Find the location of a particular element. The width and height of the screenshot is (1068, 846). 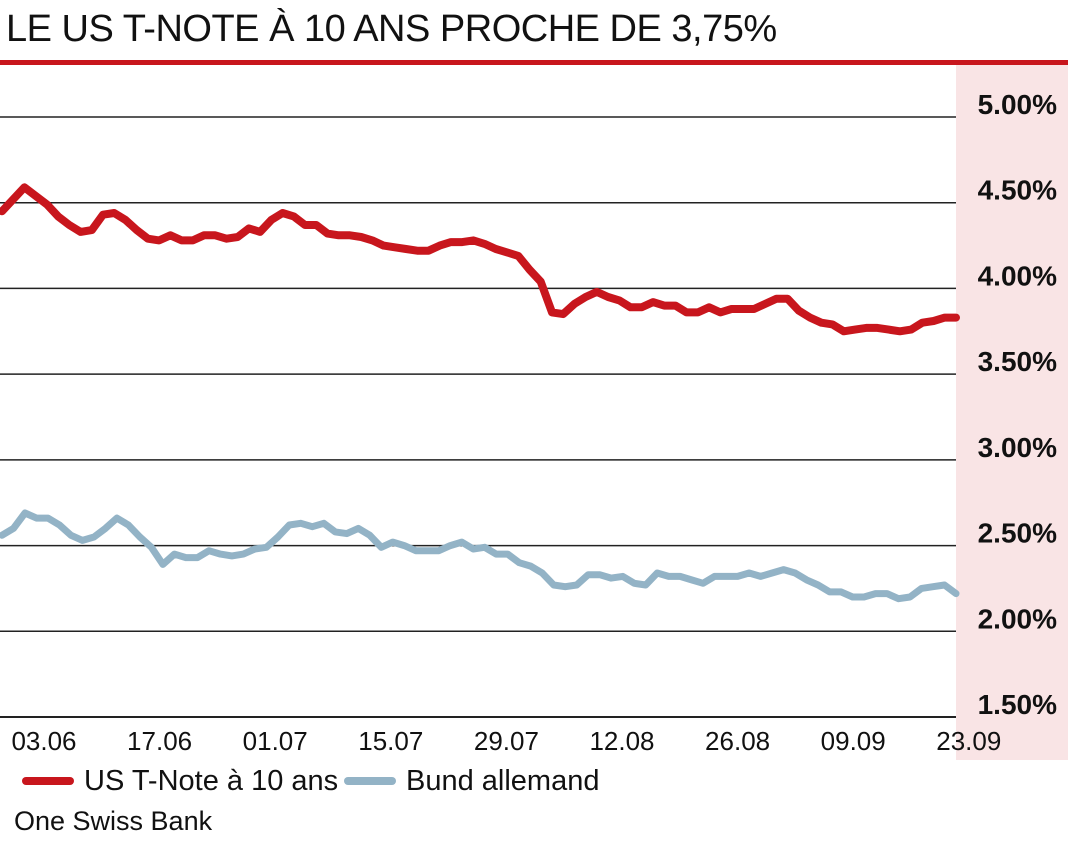

y-tick-label: 3.50% is located at coordinates (1017, 361).